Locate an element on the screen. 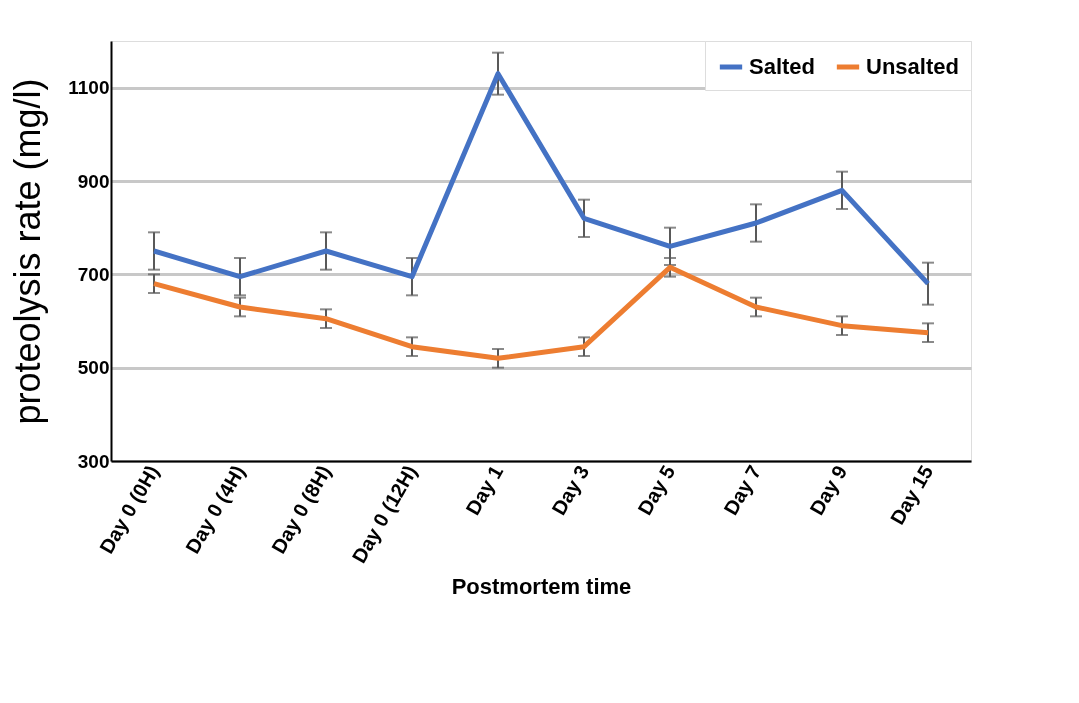 The height and width of the screenshot is (703, 1079). x-axis-title: Postmortem time is located at coordinates (541, 586).